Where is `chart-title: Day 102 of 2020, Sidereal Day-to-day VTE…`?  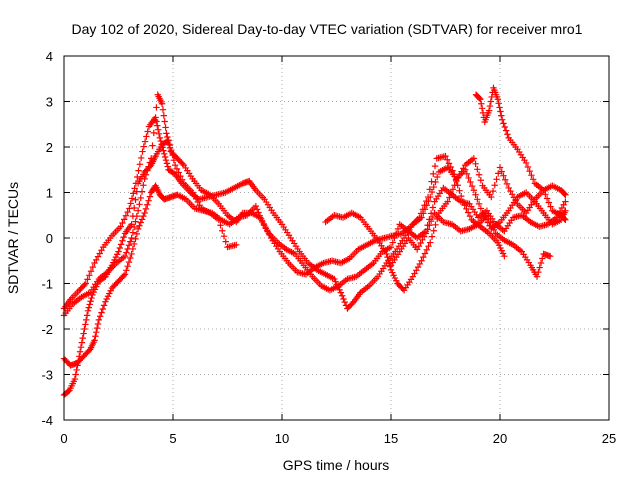 chart-title: Day 102 of 2020, Sidereal Day-to-day VTE… is located at coordinates (327, 29).